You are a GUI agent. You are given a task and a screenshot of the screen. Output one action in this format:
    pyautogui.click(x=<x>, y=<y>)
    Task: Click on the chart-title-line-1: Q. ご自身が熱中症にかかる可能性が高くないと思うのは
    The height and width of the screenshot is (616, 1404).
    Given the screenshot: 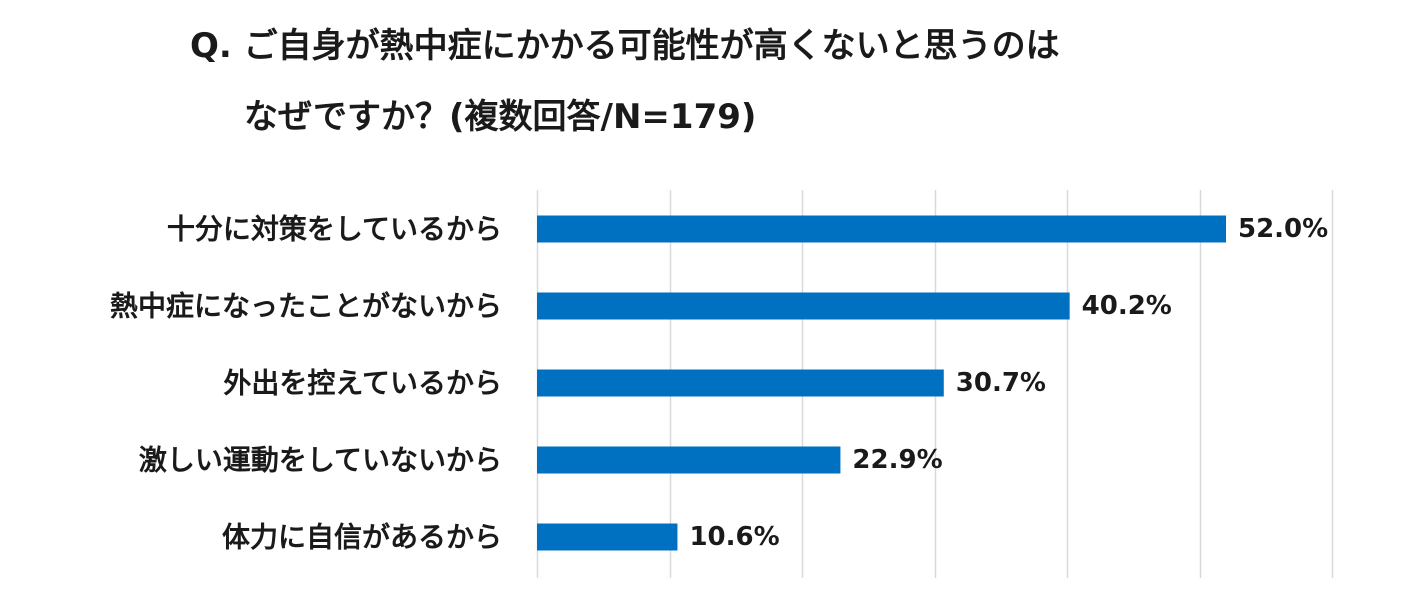 What is the action you would take?
    pyautogui.click(x=625, y=46)
    